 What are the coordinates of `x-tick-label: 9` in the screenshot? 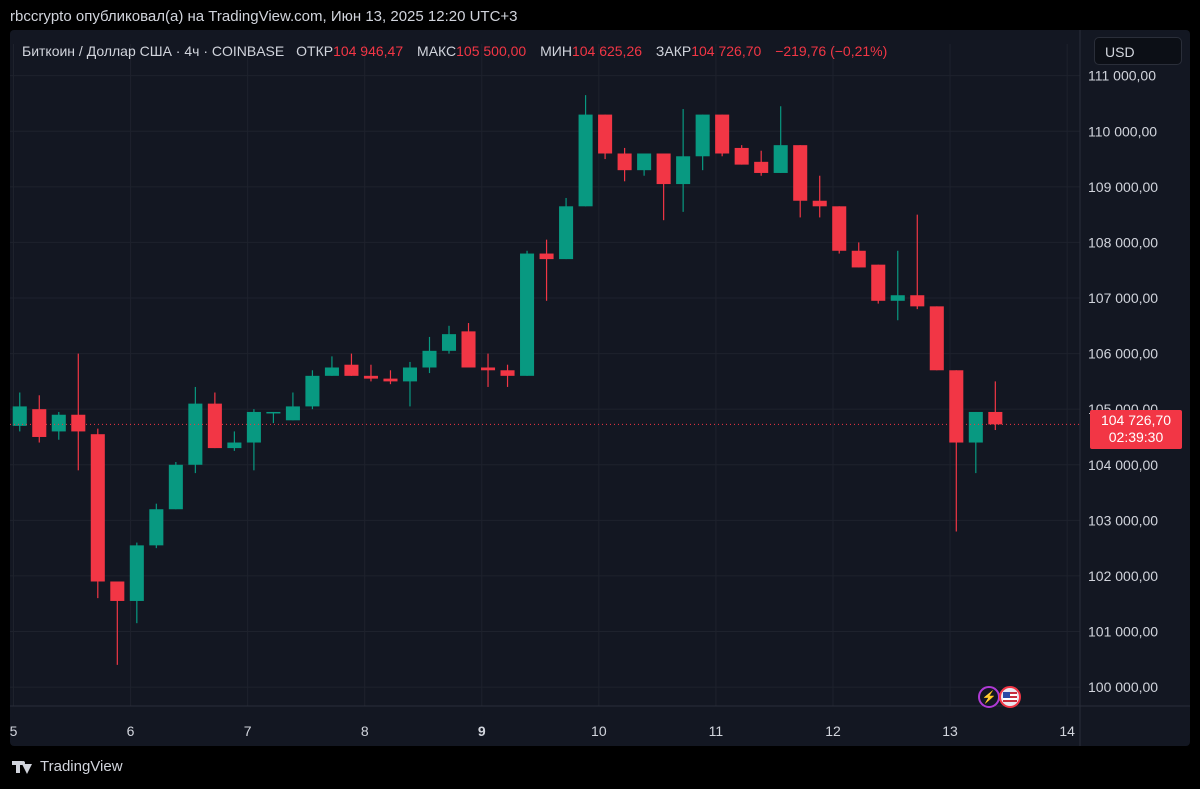 It's located at (482, 731).